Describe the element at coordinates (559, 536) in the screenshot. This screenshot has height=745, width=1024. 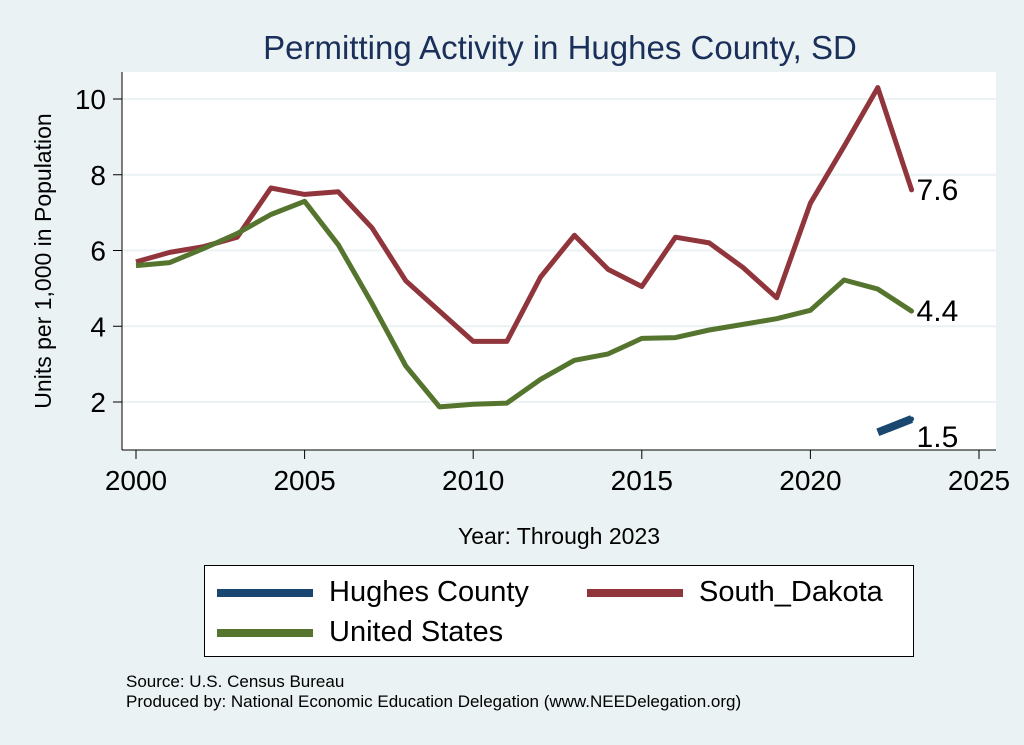
I see `x-axis-title: Year: Through 2023` at that location.